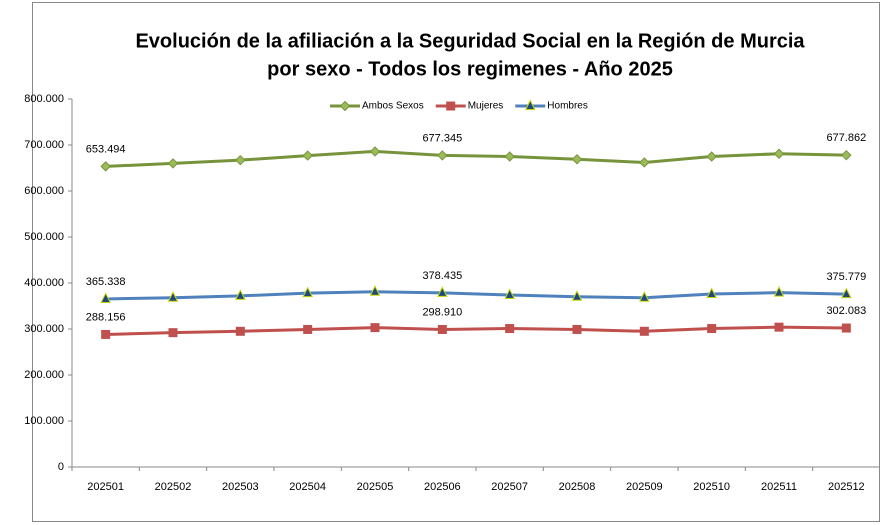 The width and height of the screenshot is (883, 525). Describe the element at coordinates (644, 487) in the screenshot. I see `x-tick-label: 202509` at that location.